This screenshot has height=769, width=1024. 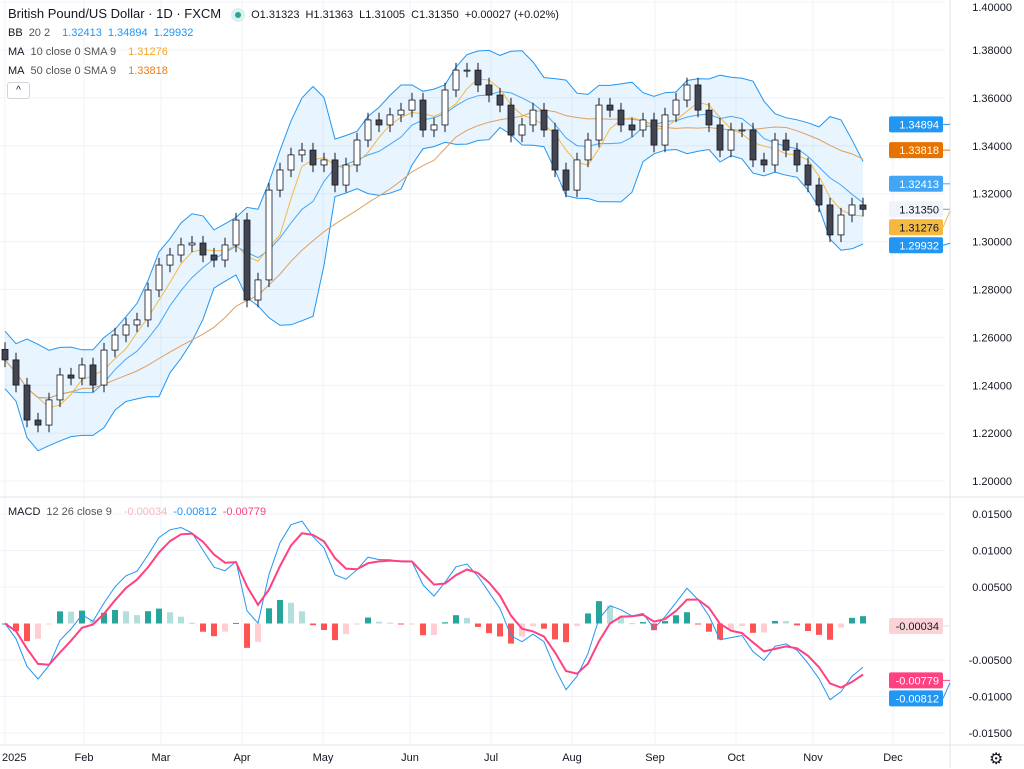 I want to click on time-tick-label: Mar, so click(x=161, y=758).